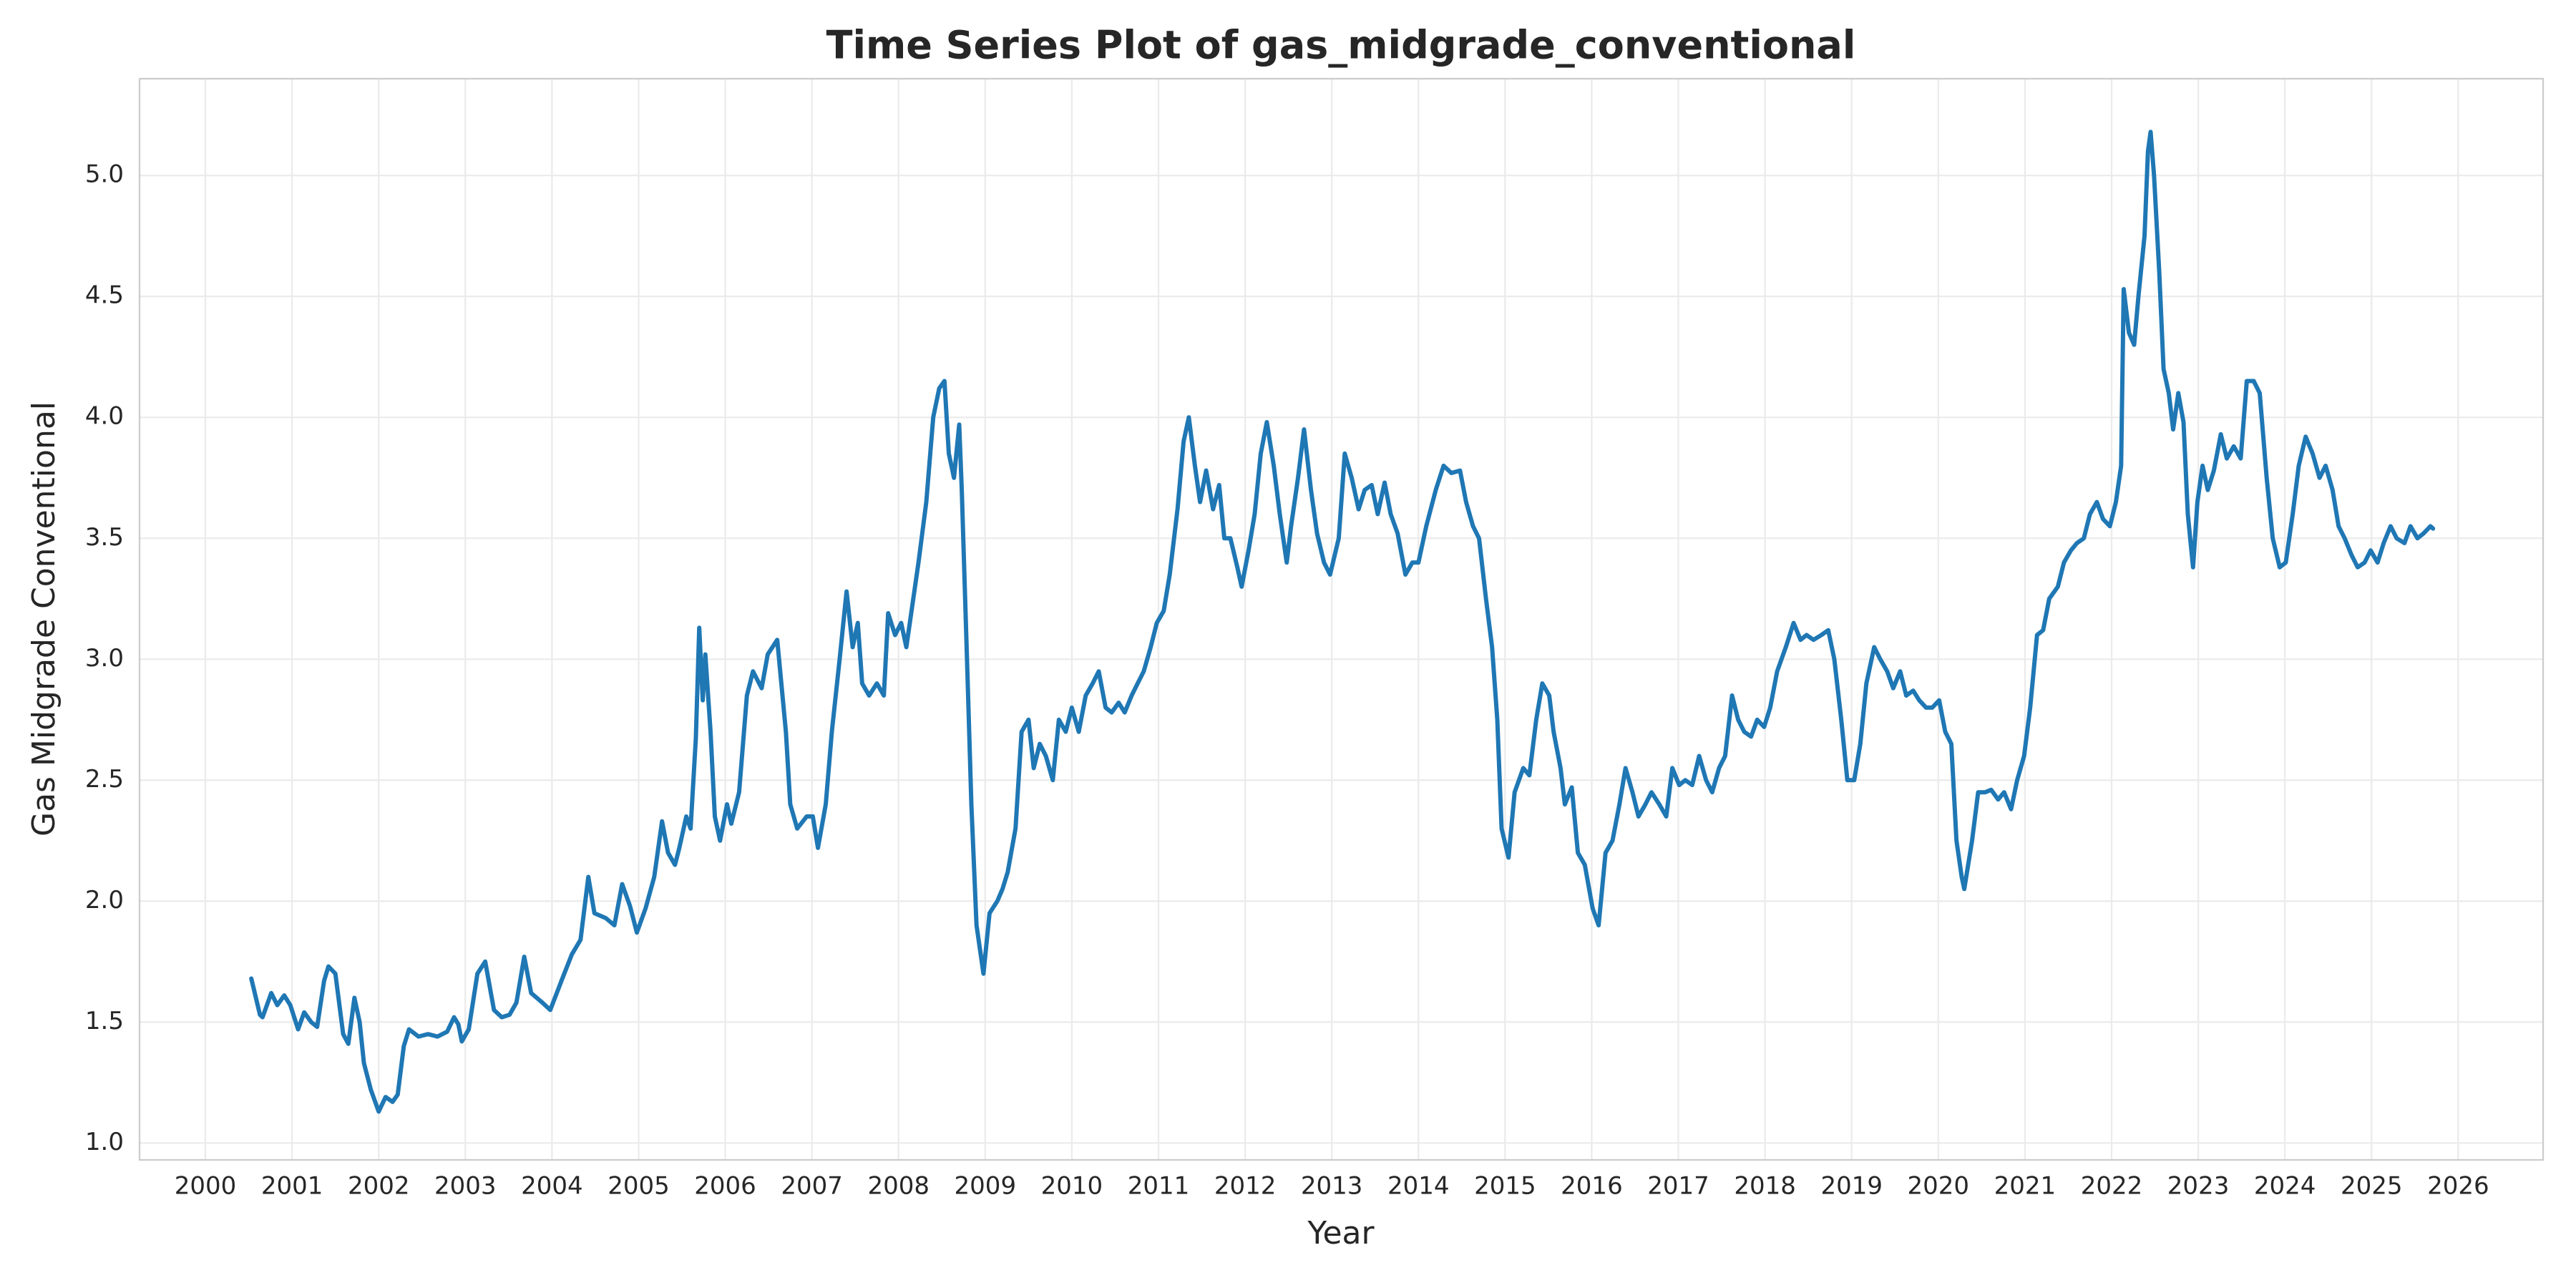 This screenshot has width=2576, height=1288. I want to click on x-tick-label: 2007, so click(812, 1186).